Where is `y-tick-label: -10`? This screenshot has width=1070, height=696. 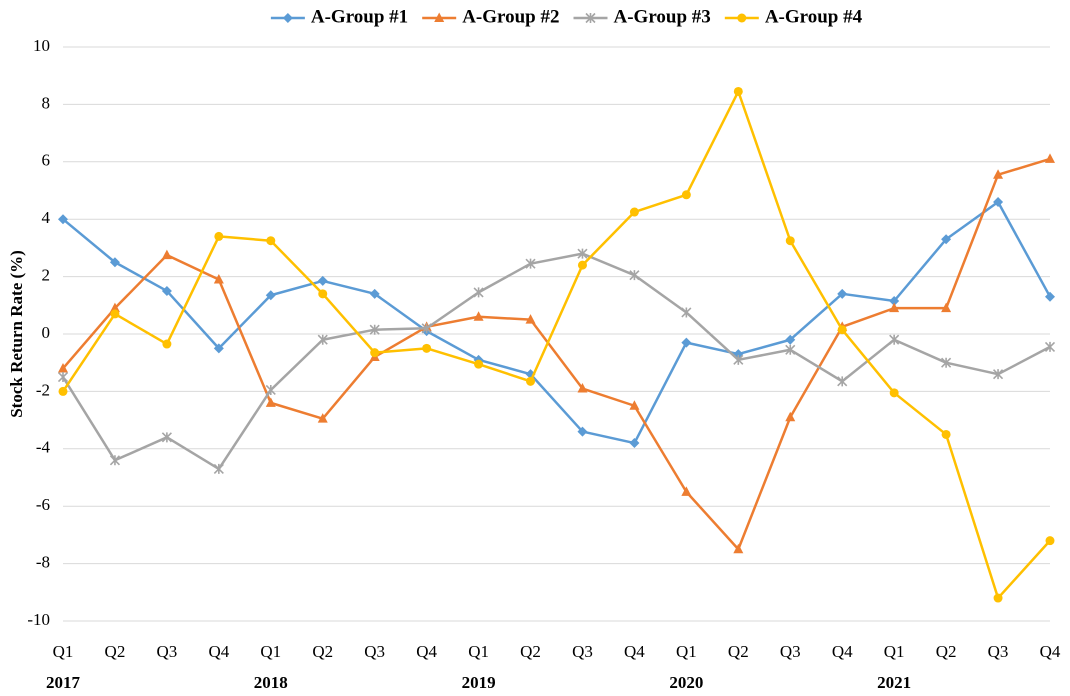
y-tick-label: -10 is located at coordinates (38, 619).